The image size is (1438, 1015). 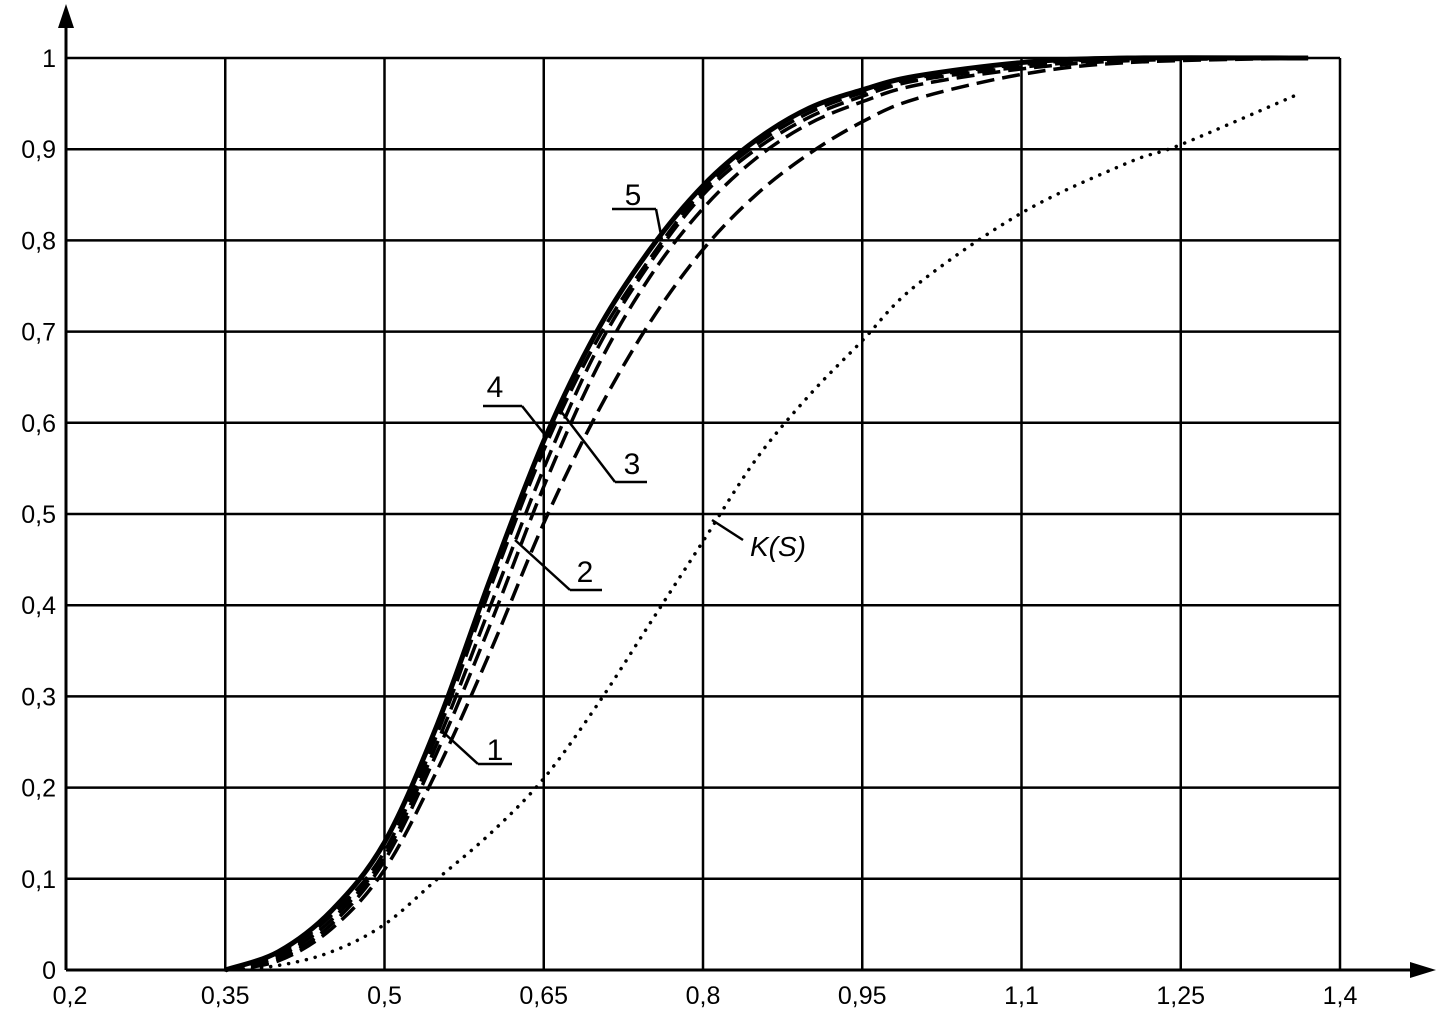 I want to click on series-label-4: 4, so click(x=495, y=387).